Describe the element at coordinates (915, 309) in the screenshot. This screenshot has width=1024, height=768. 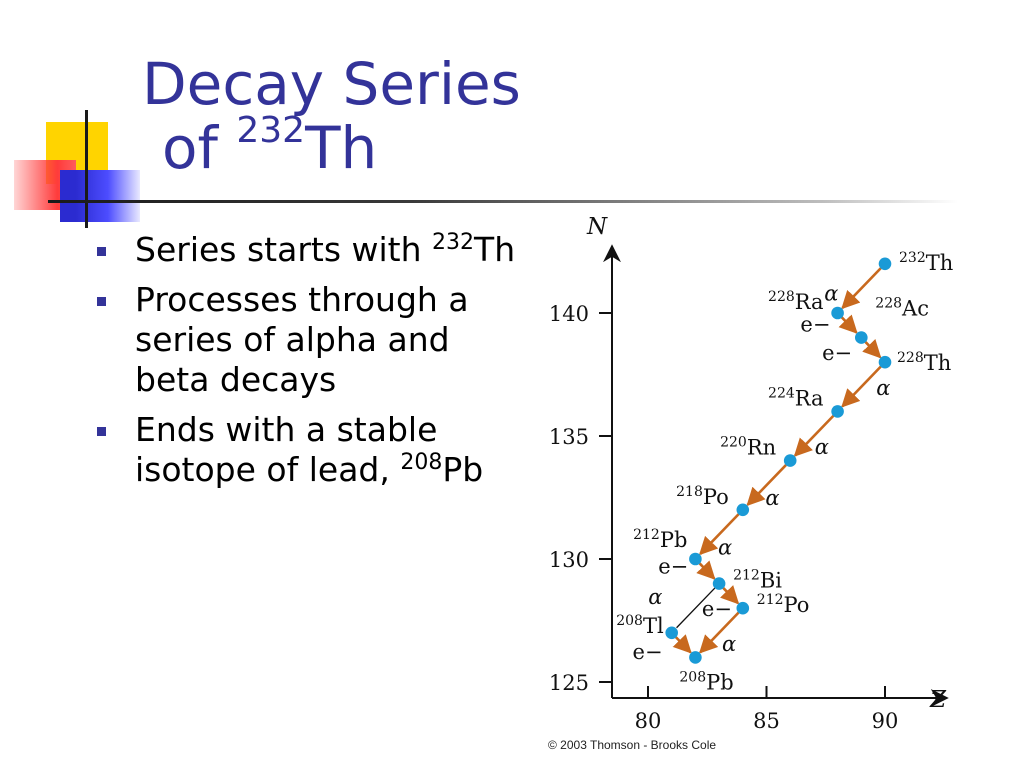
I see `nuclide-symbol: Ac` at that location.